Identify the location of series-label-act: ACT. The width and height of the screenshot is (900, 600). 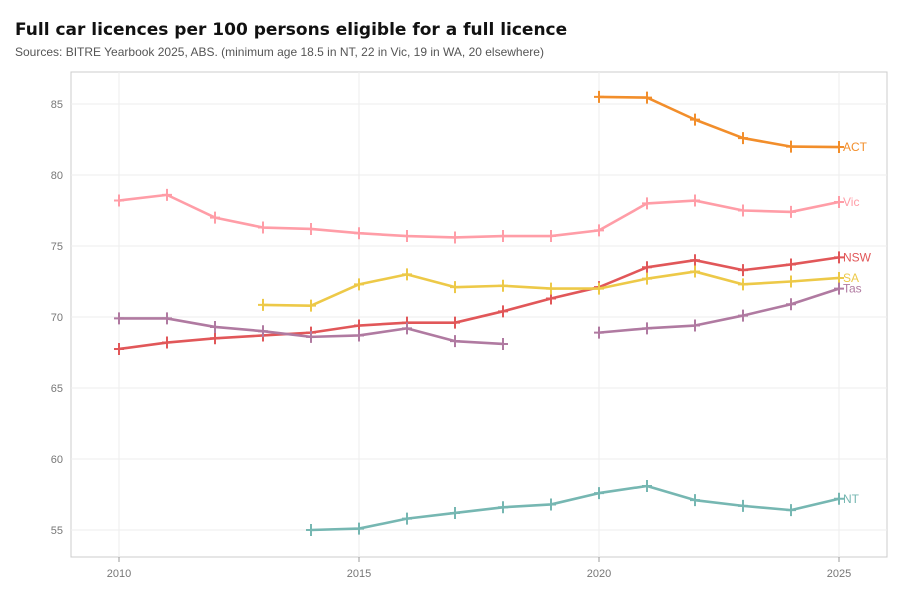
(855, 147).